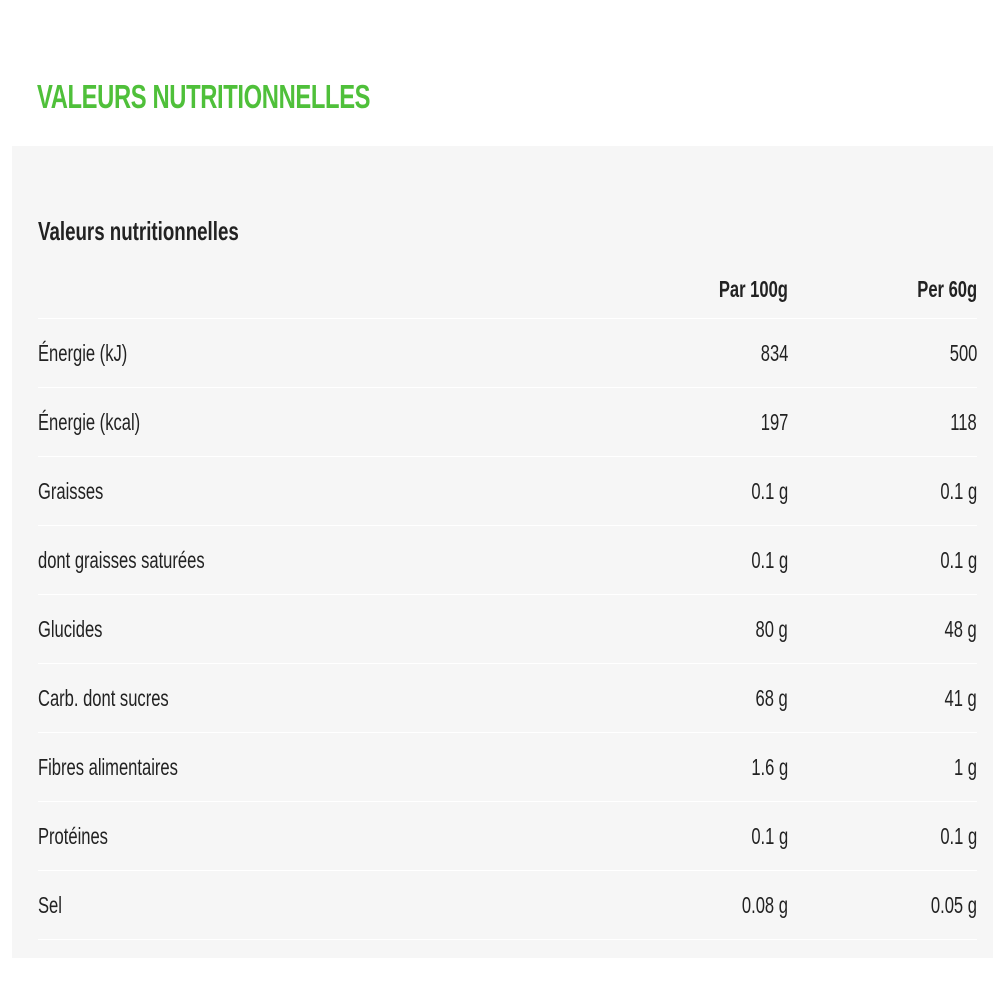 Image resolution: width=1000 pixels, height=1000 pixels. I want to click on row-label: Énergie (kcal), so click(313, 422).